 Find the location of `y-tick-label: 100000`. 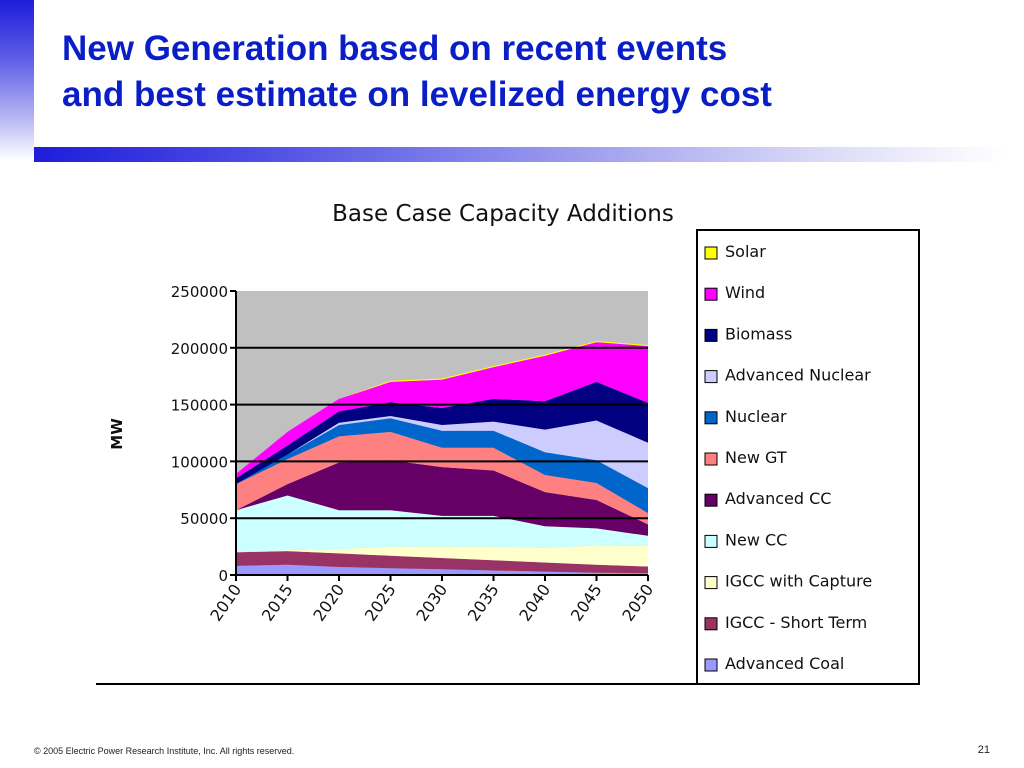

y-tick-label: 100000 is located at coordinates (199, 462).